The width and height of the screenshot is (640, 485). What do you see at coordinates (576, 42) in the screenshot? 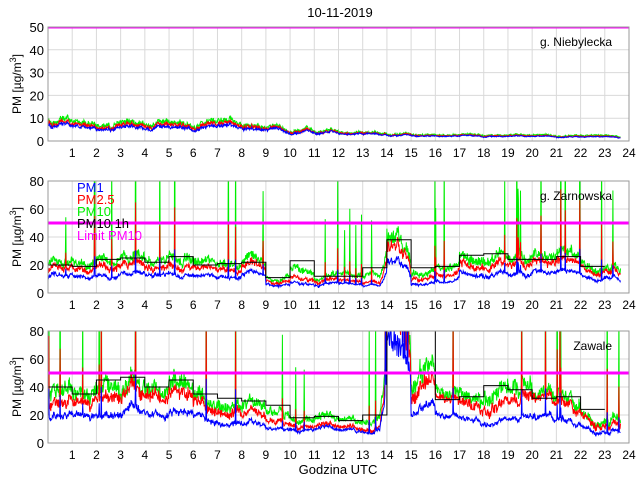
I see `station-label: g. Niebylecka` at bounding box center [576, 42].